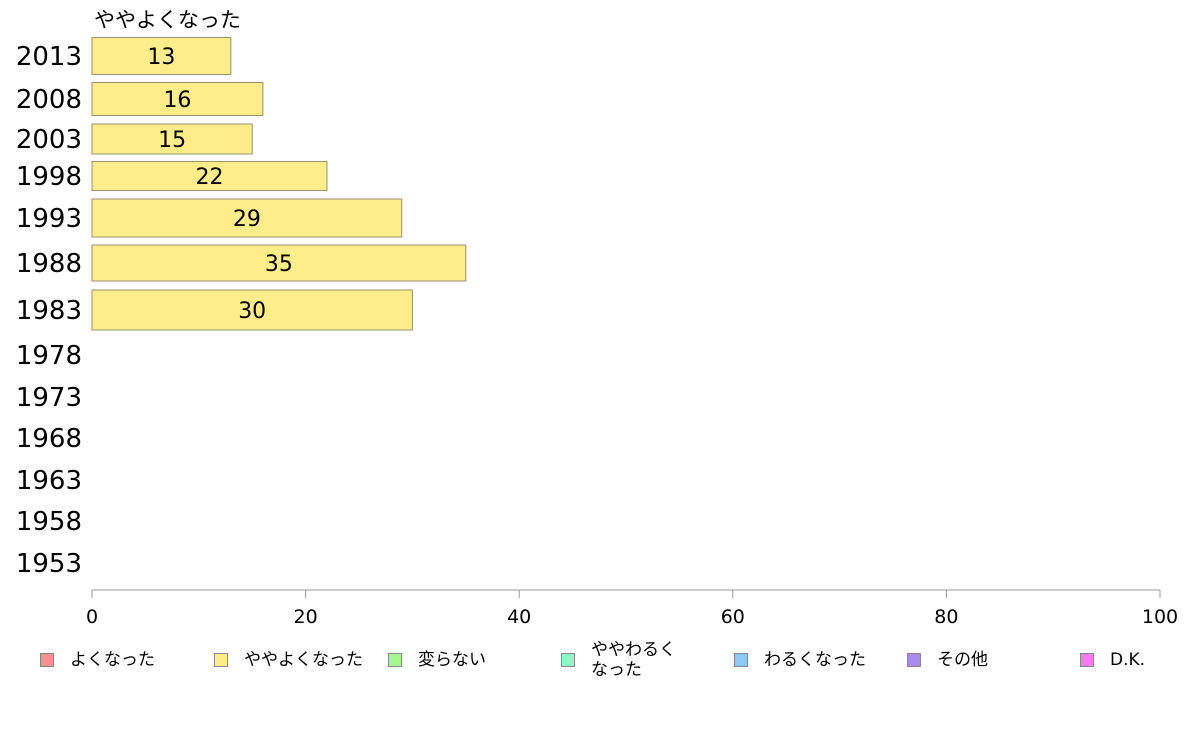  What do you see at coordinates (49, 100) in the screenshot?
I see `category-label: 2008` at bounding box center [49, 100].